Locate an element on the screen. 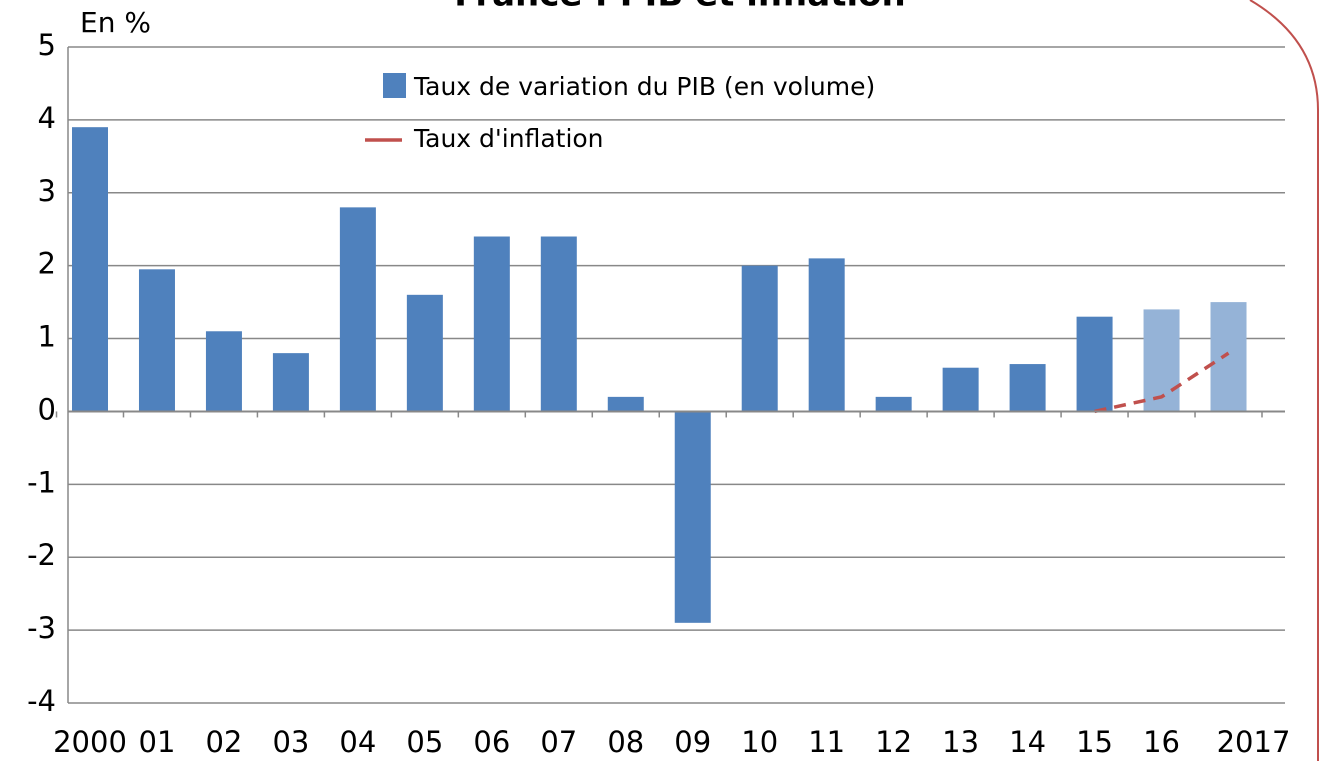  x-tick-label: 13 is located at coordinates (960, 742).